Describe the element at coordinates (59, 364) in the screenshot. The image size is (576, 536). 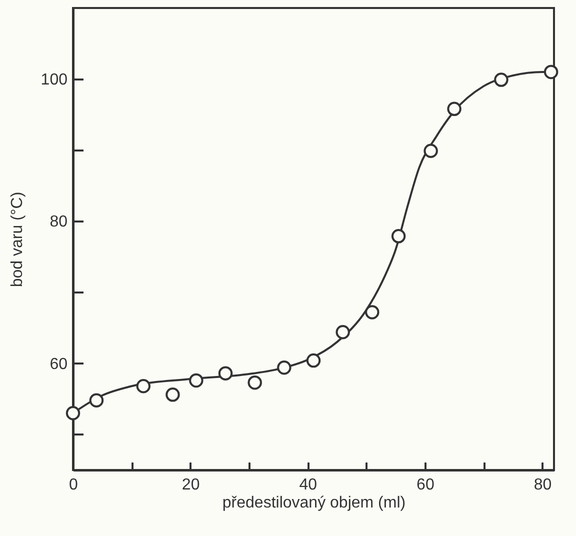
I see `y-tick-label: 60` at that location.